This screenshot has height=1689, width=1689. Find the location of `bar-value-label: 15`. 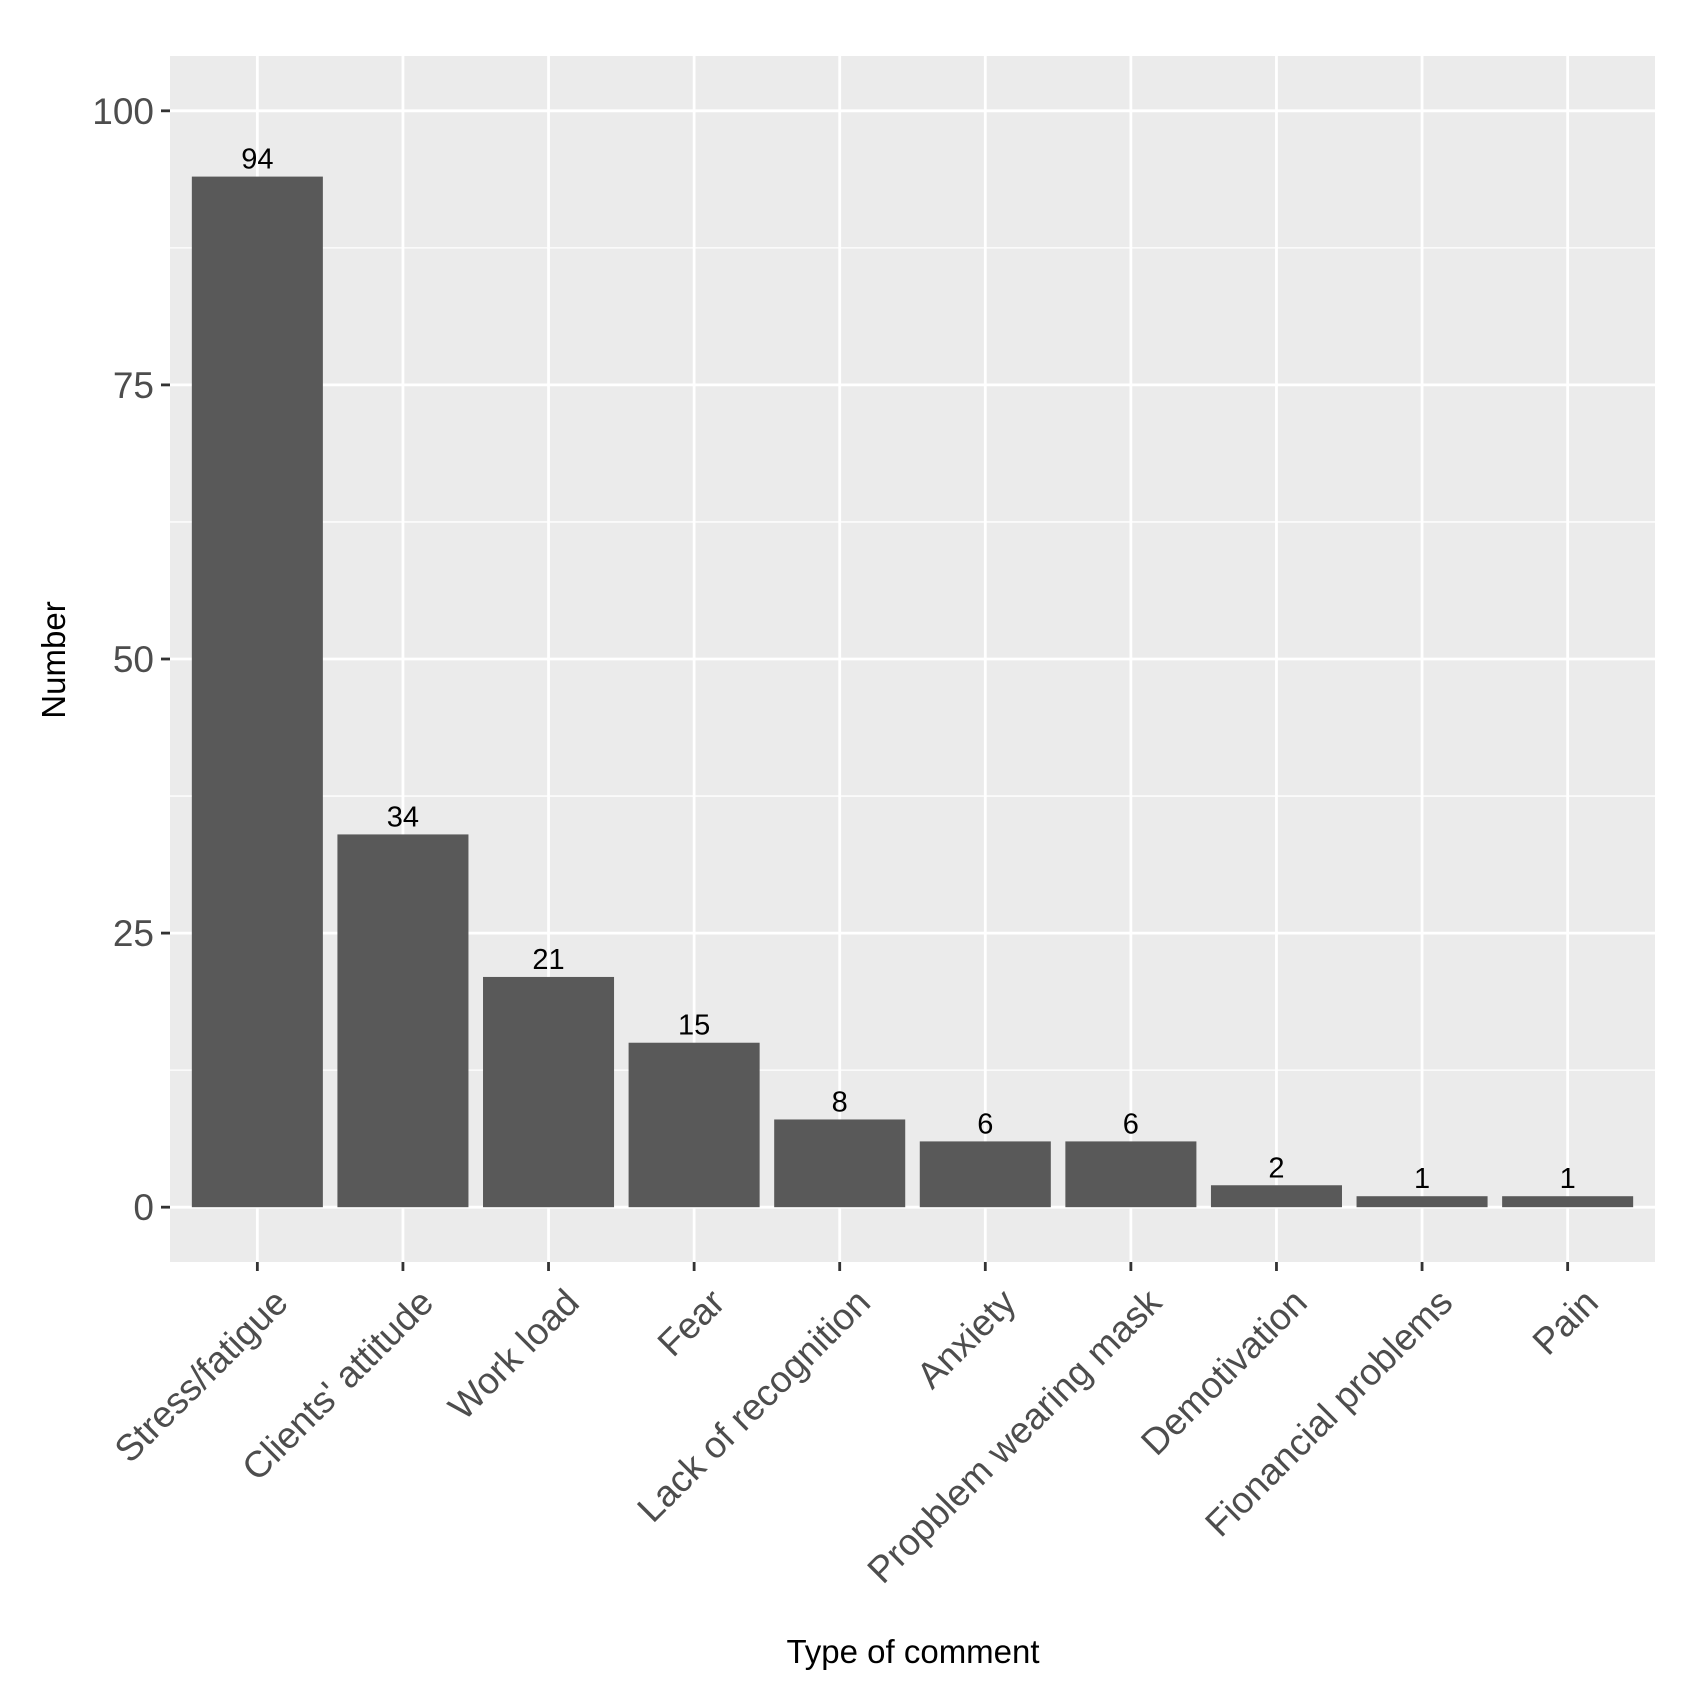

bar-value-label: 15 is located at coordinates (694, 1026).